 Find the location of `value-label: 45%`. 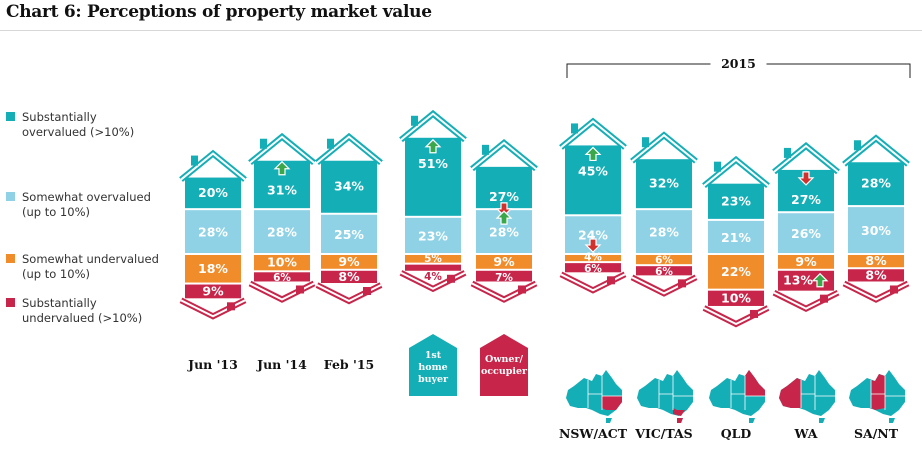

value-label: 45% is located at coordinates (593, 170).